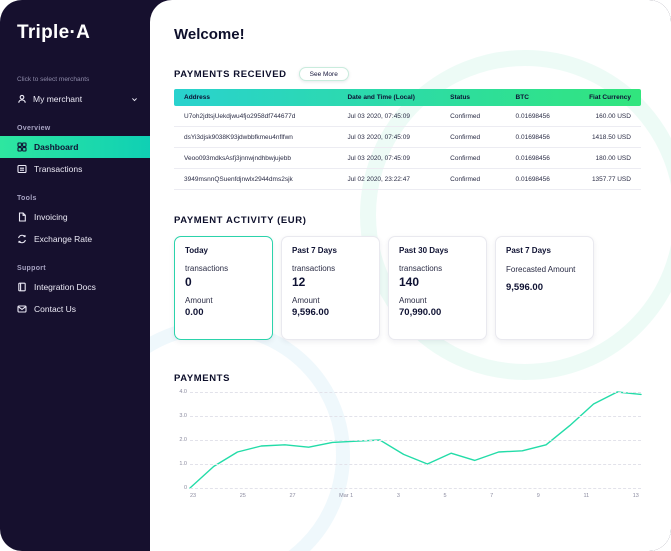  What do you see at coordinates (58, 169) in the screenshot?
I see `sidebar-item-label: Transactions` at bounding box center [58, 169].